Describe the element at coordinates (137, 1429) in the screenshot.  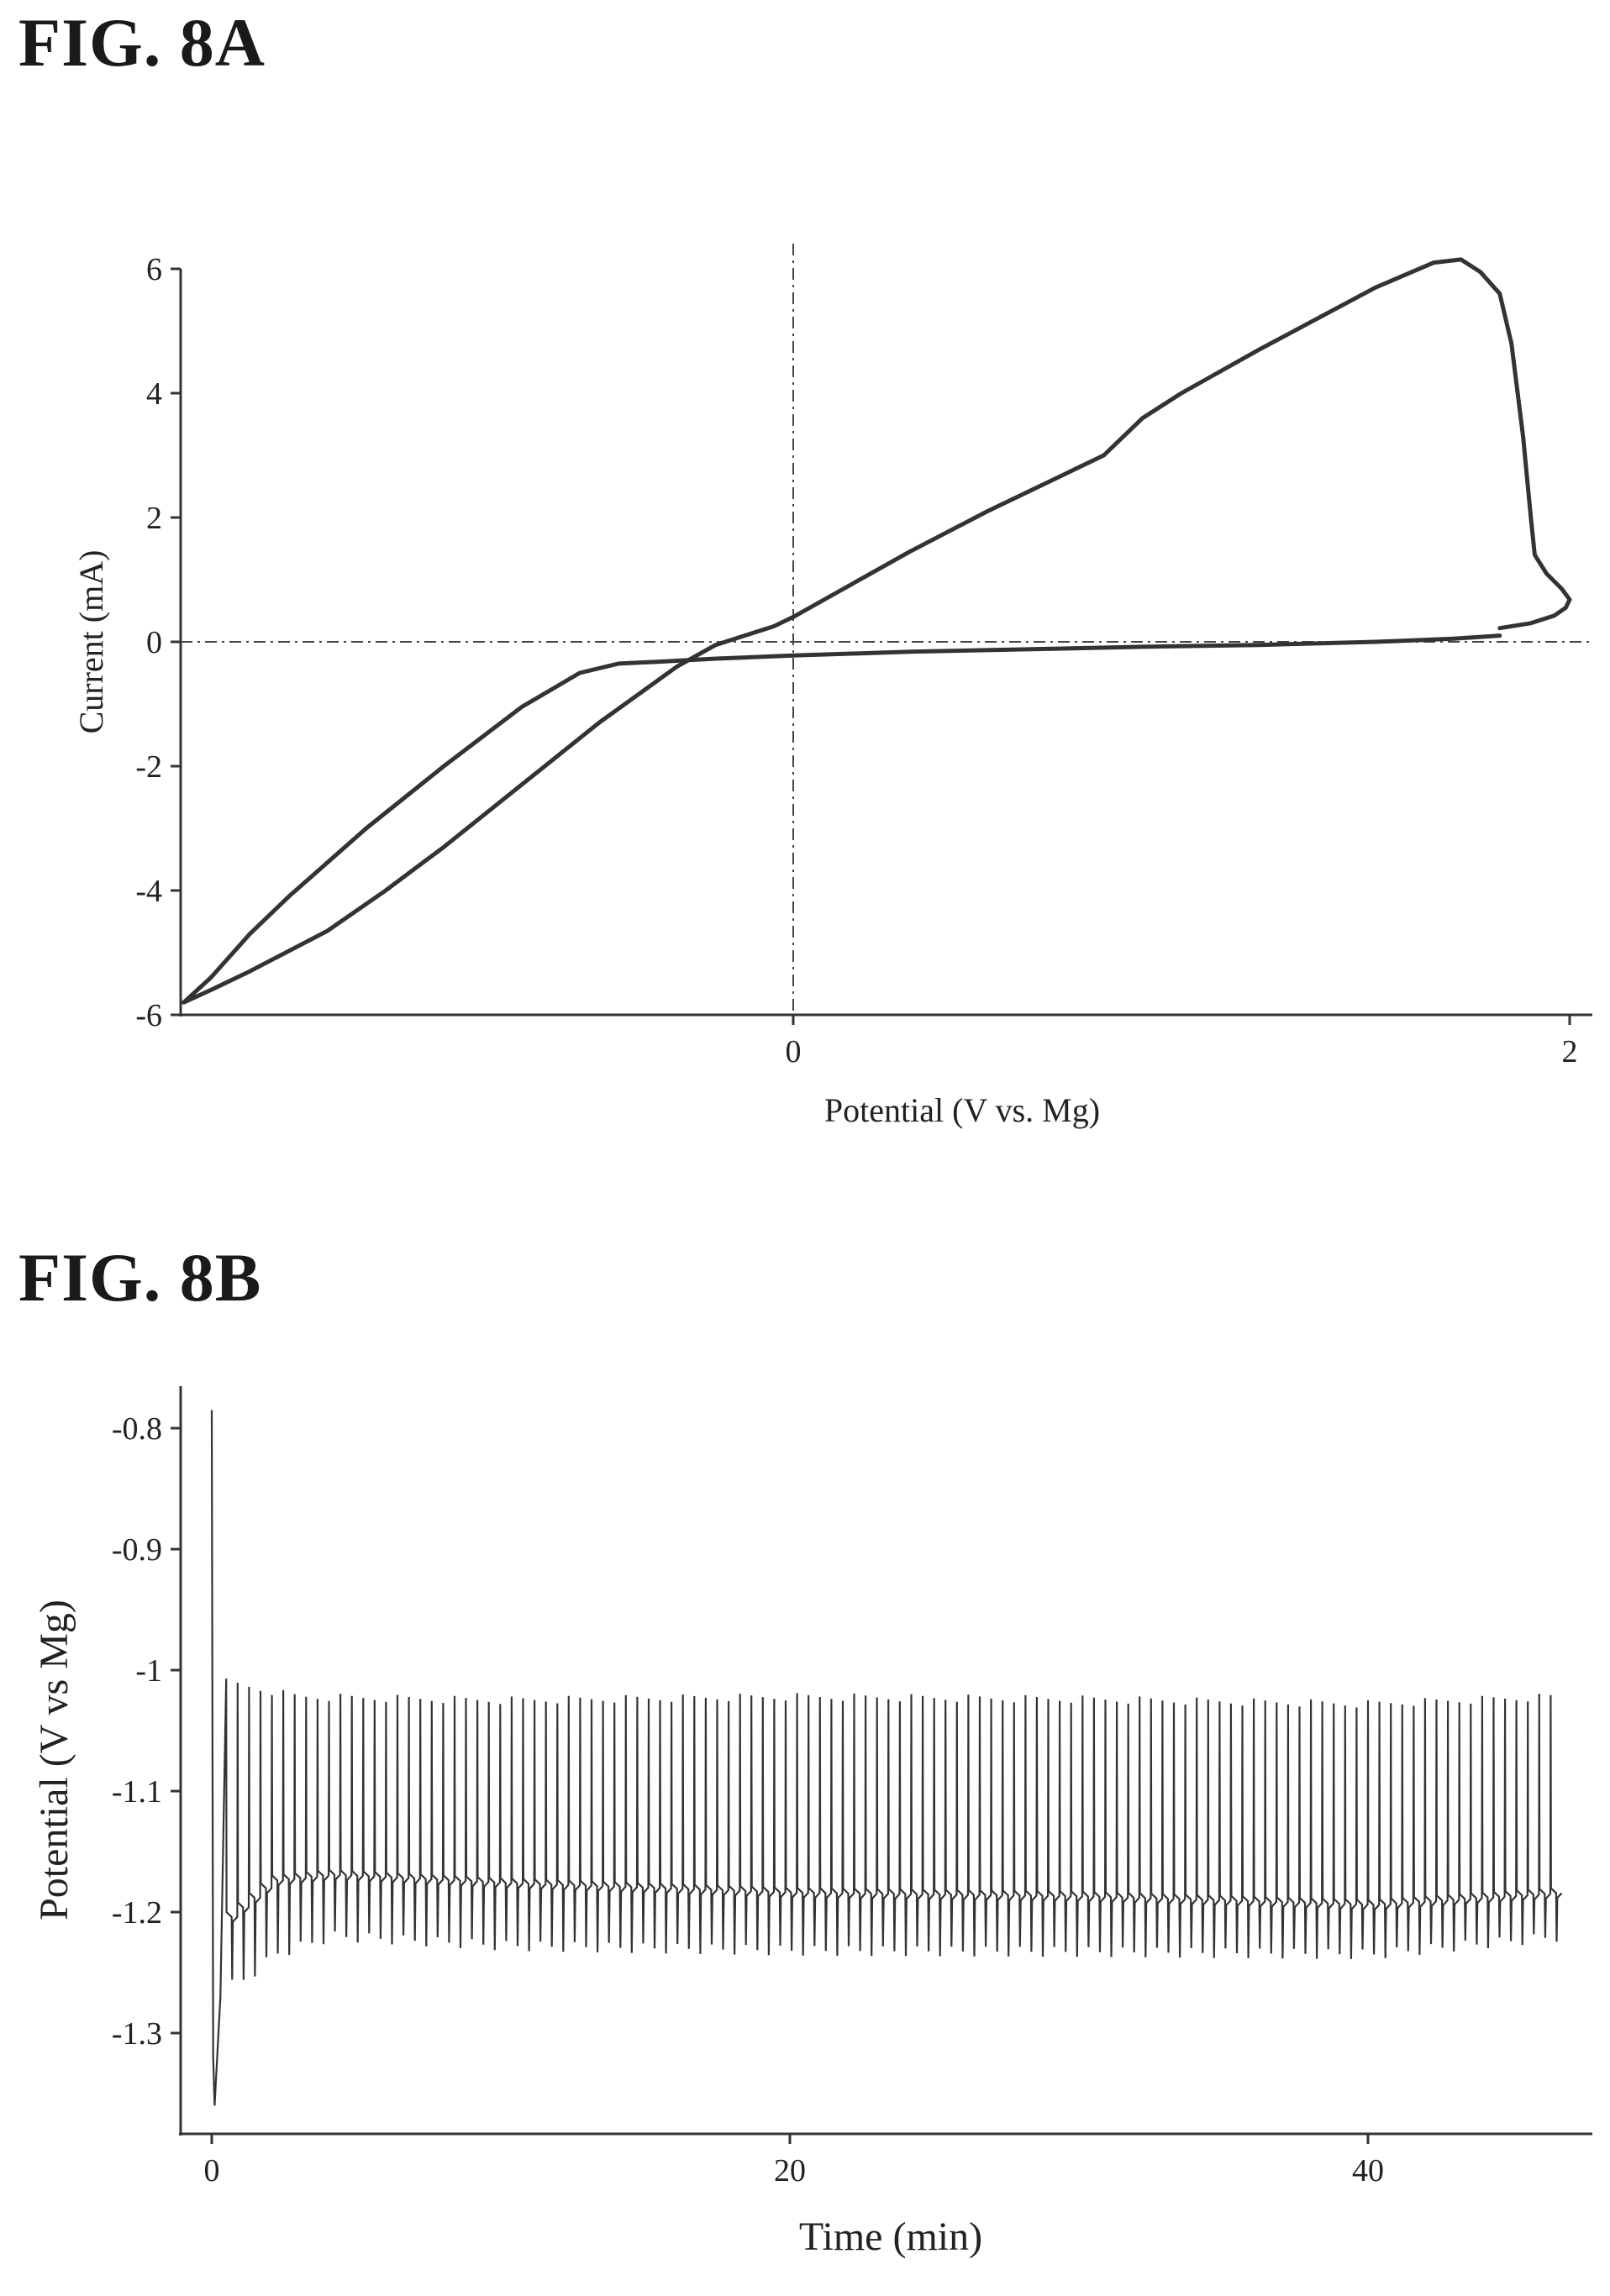
I see `y-tick-label: -0.8` at that location.